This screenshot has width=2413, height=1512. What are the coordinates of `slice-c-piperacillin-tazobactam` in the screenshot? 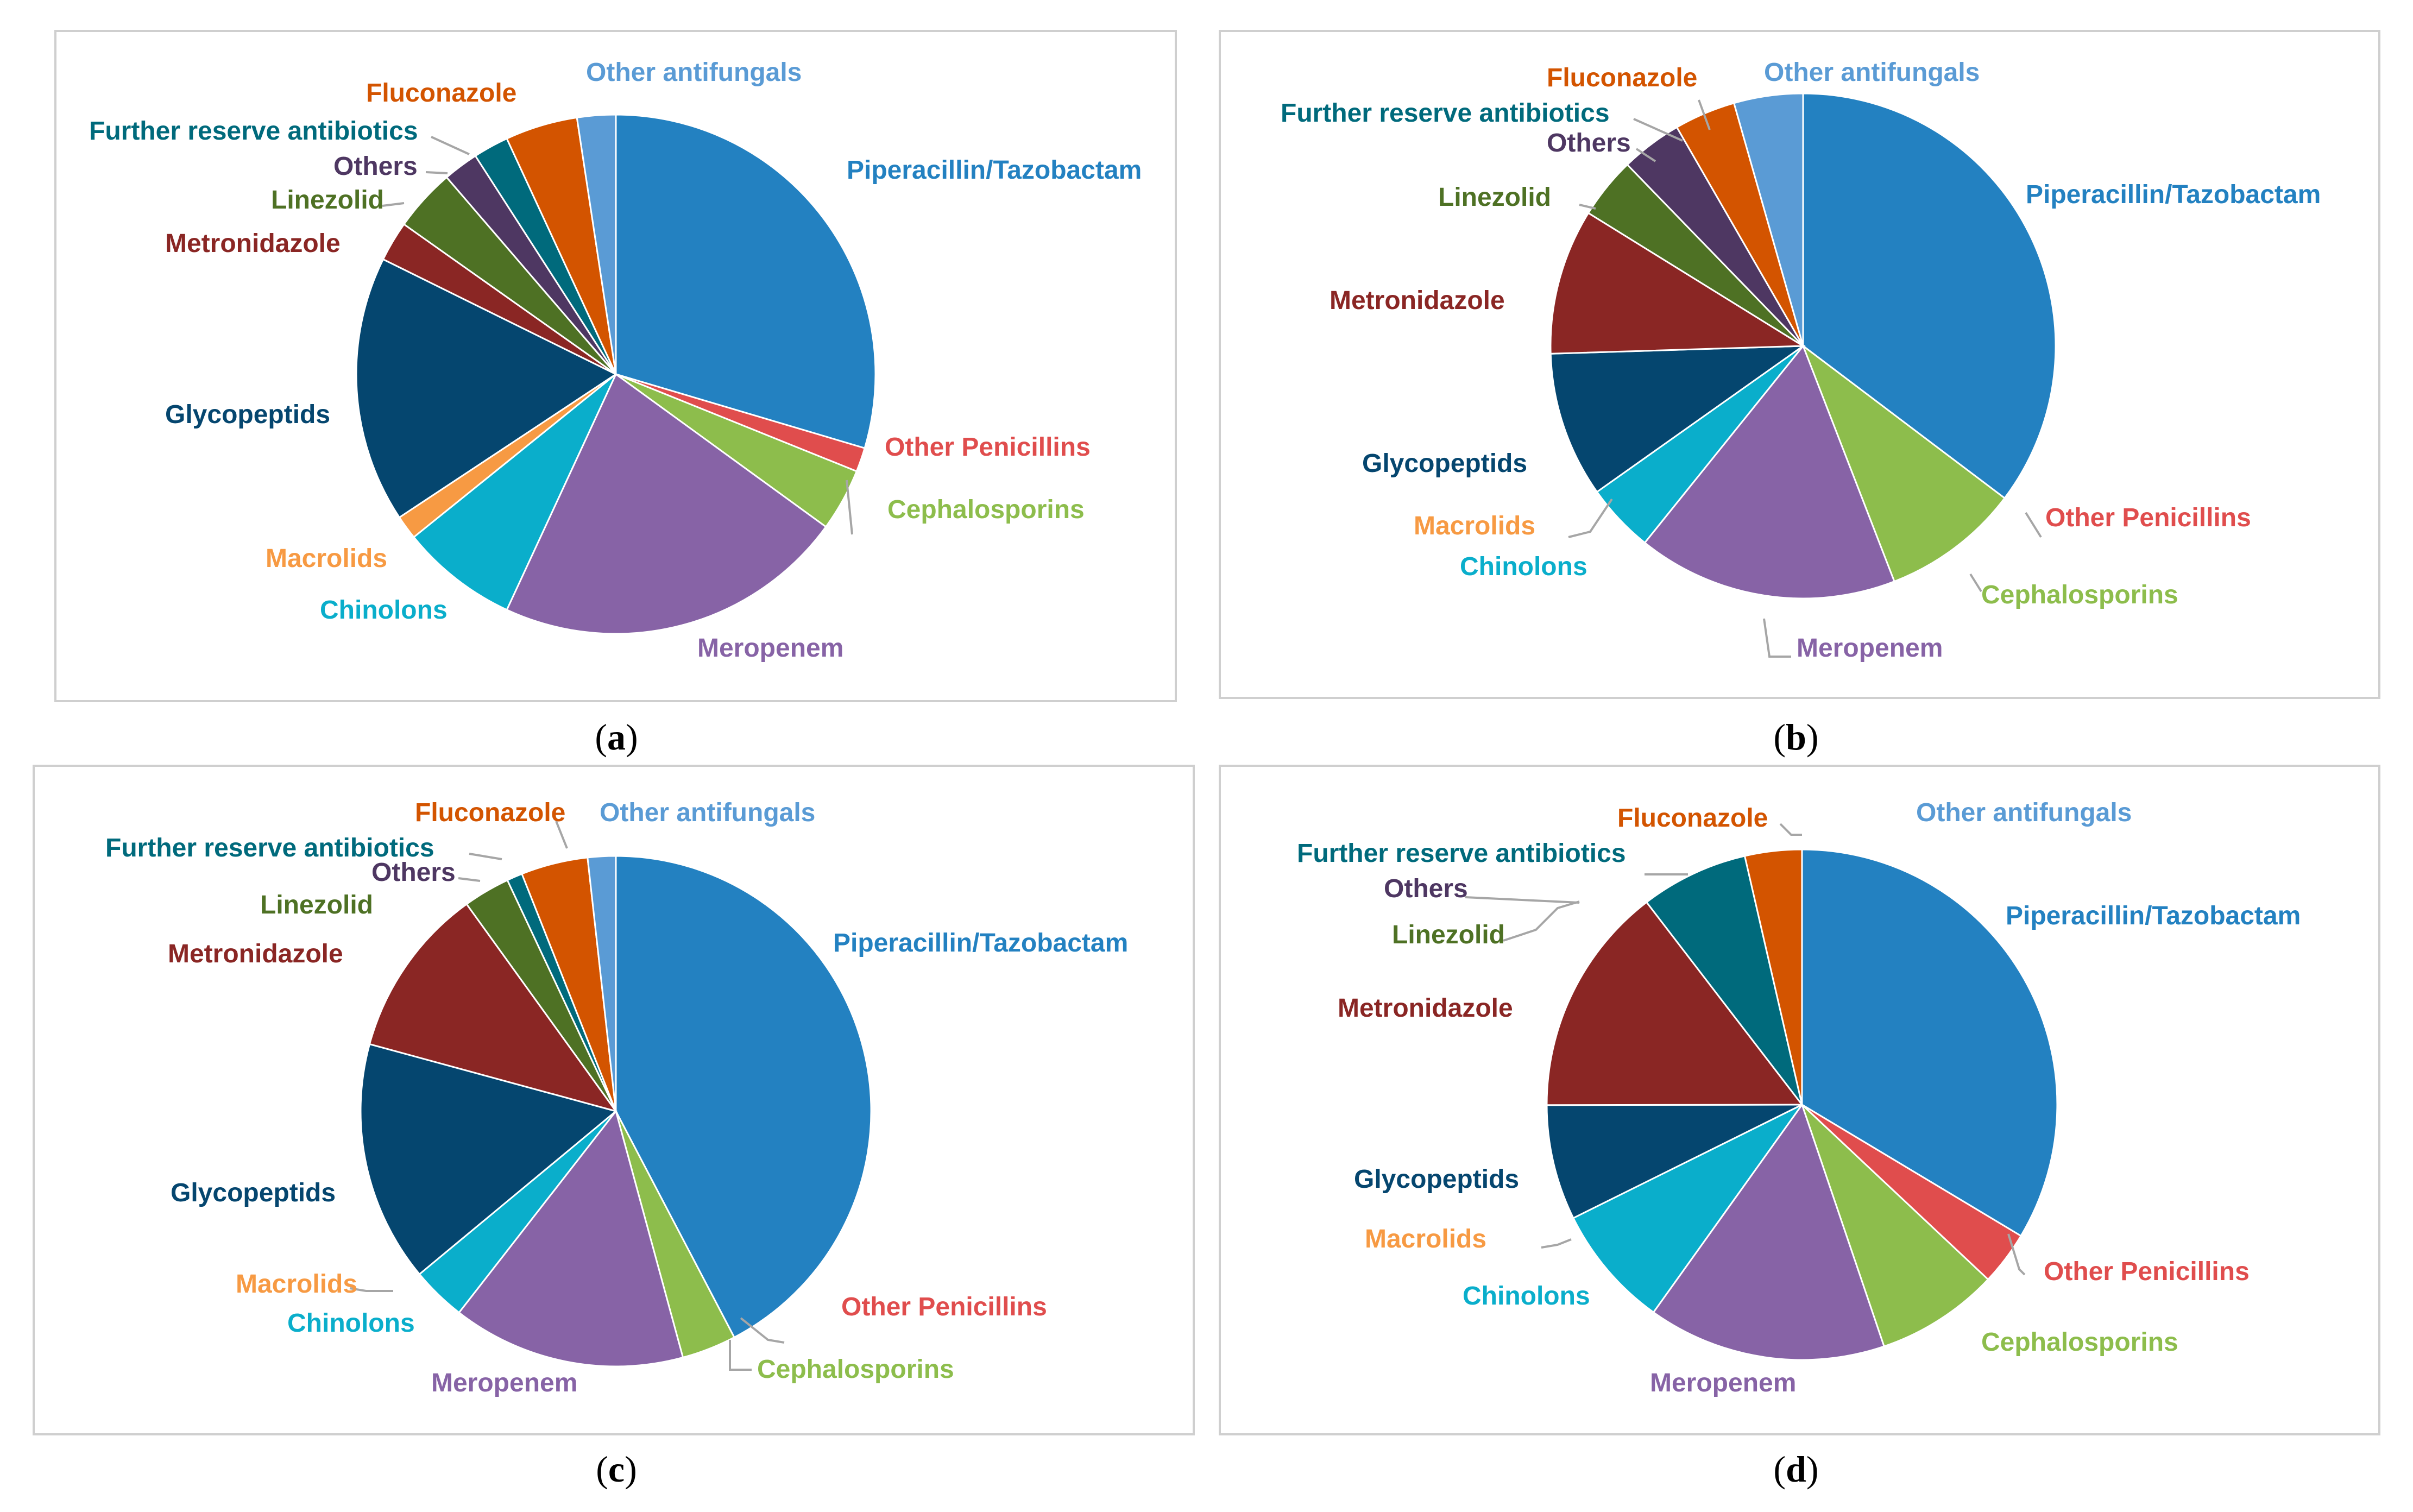 It's located at (743, 1097).